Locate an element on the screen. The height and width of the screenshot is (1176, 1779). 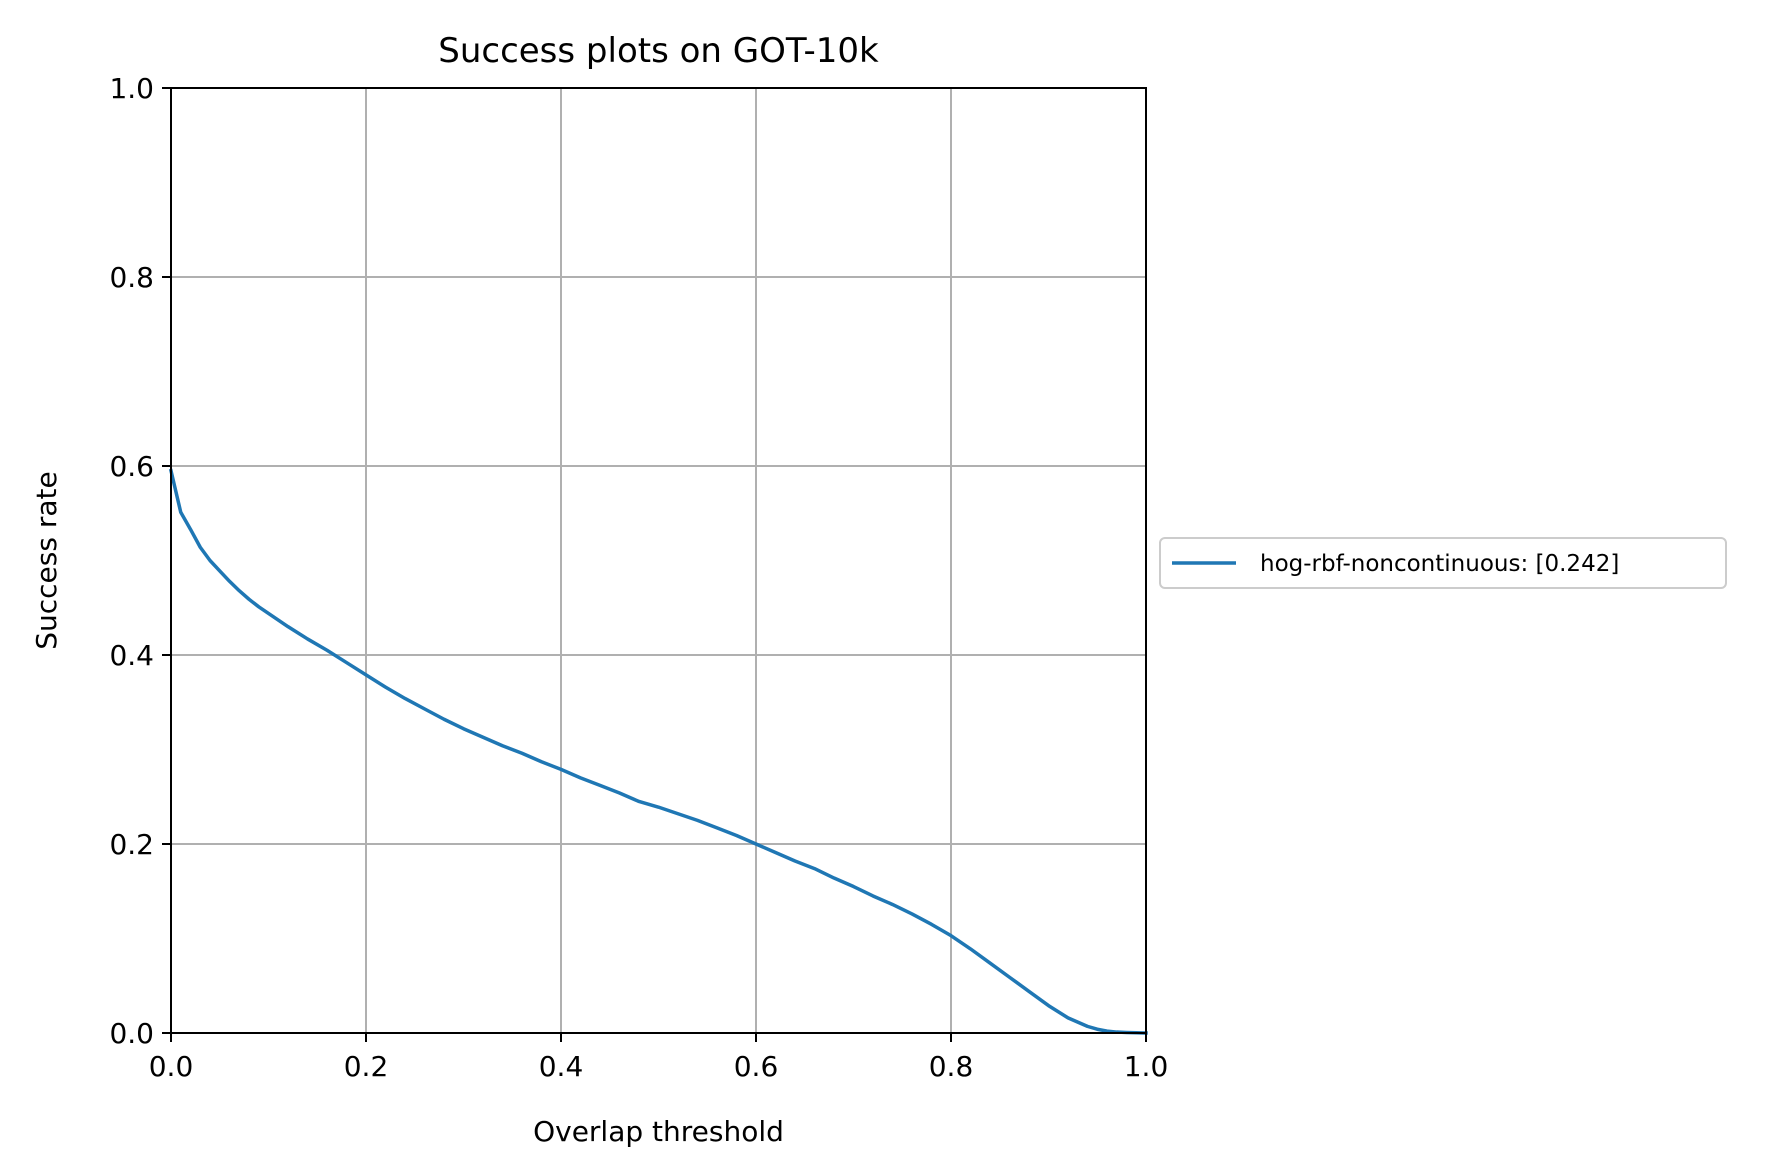
legend-label: hog-rbf-noncontinuous: [0.242] is located at coordinates (1439, 564).